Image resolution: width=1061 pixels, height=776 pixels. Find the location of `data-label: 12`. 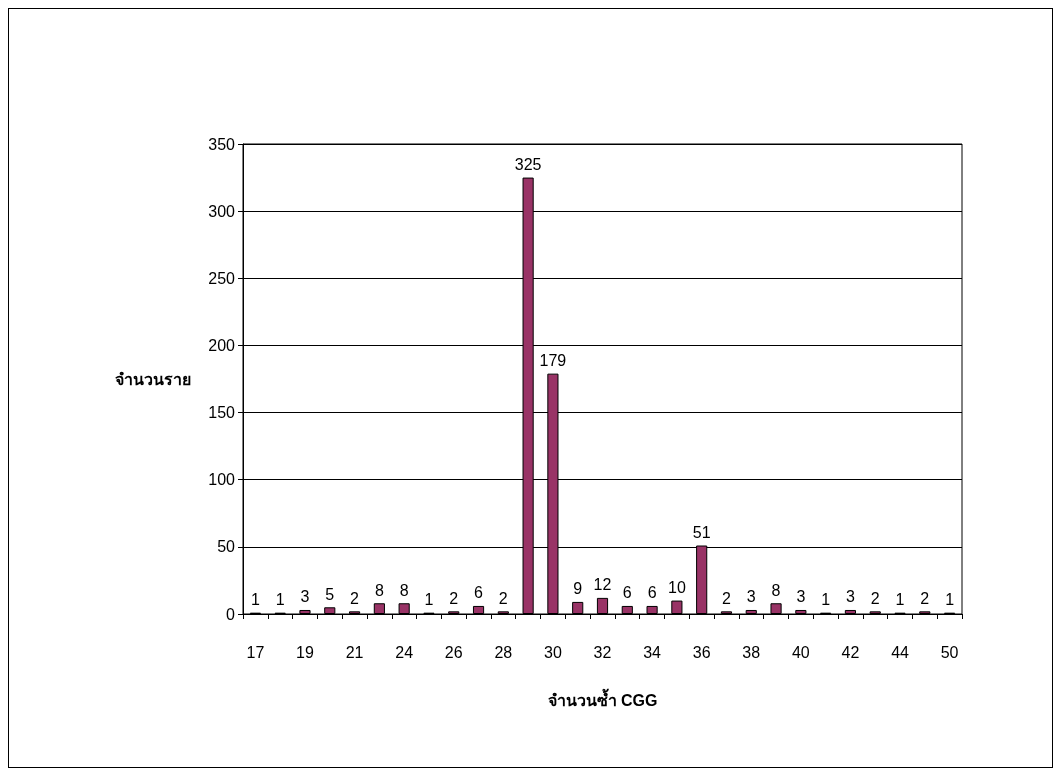

data-label: 12 is located at coordinates (602, 585).